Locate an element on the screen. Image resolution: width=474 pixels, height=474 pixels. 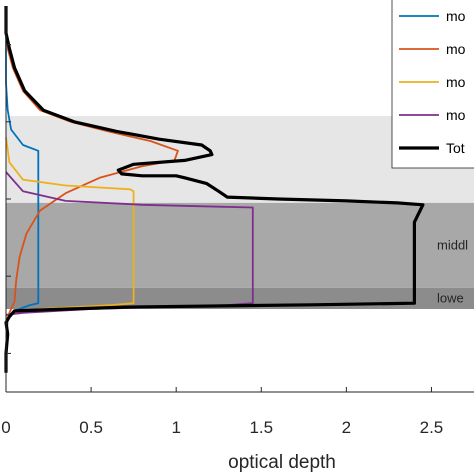
x-tick-label-2: 1 is located at coordinates (175, 427).